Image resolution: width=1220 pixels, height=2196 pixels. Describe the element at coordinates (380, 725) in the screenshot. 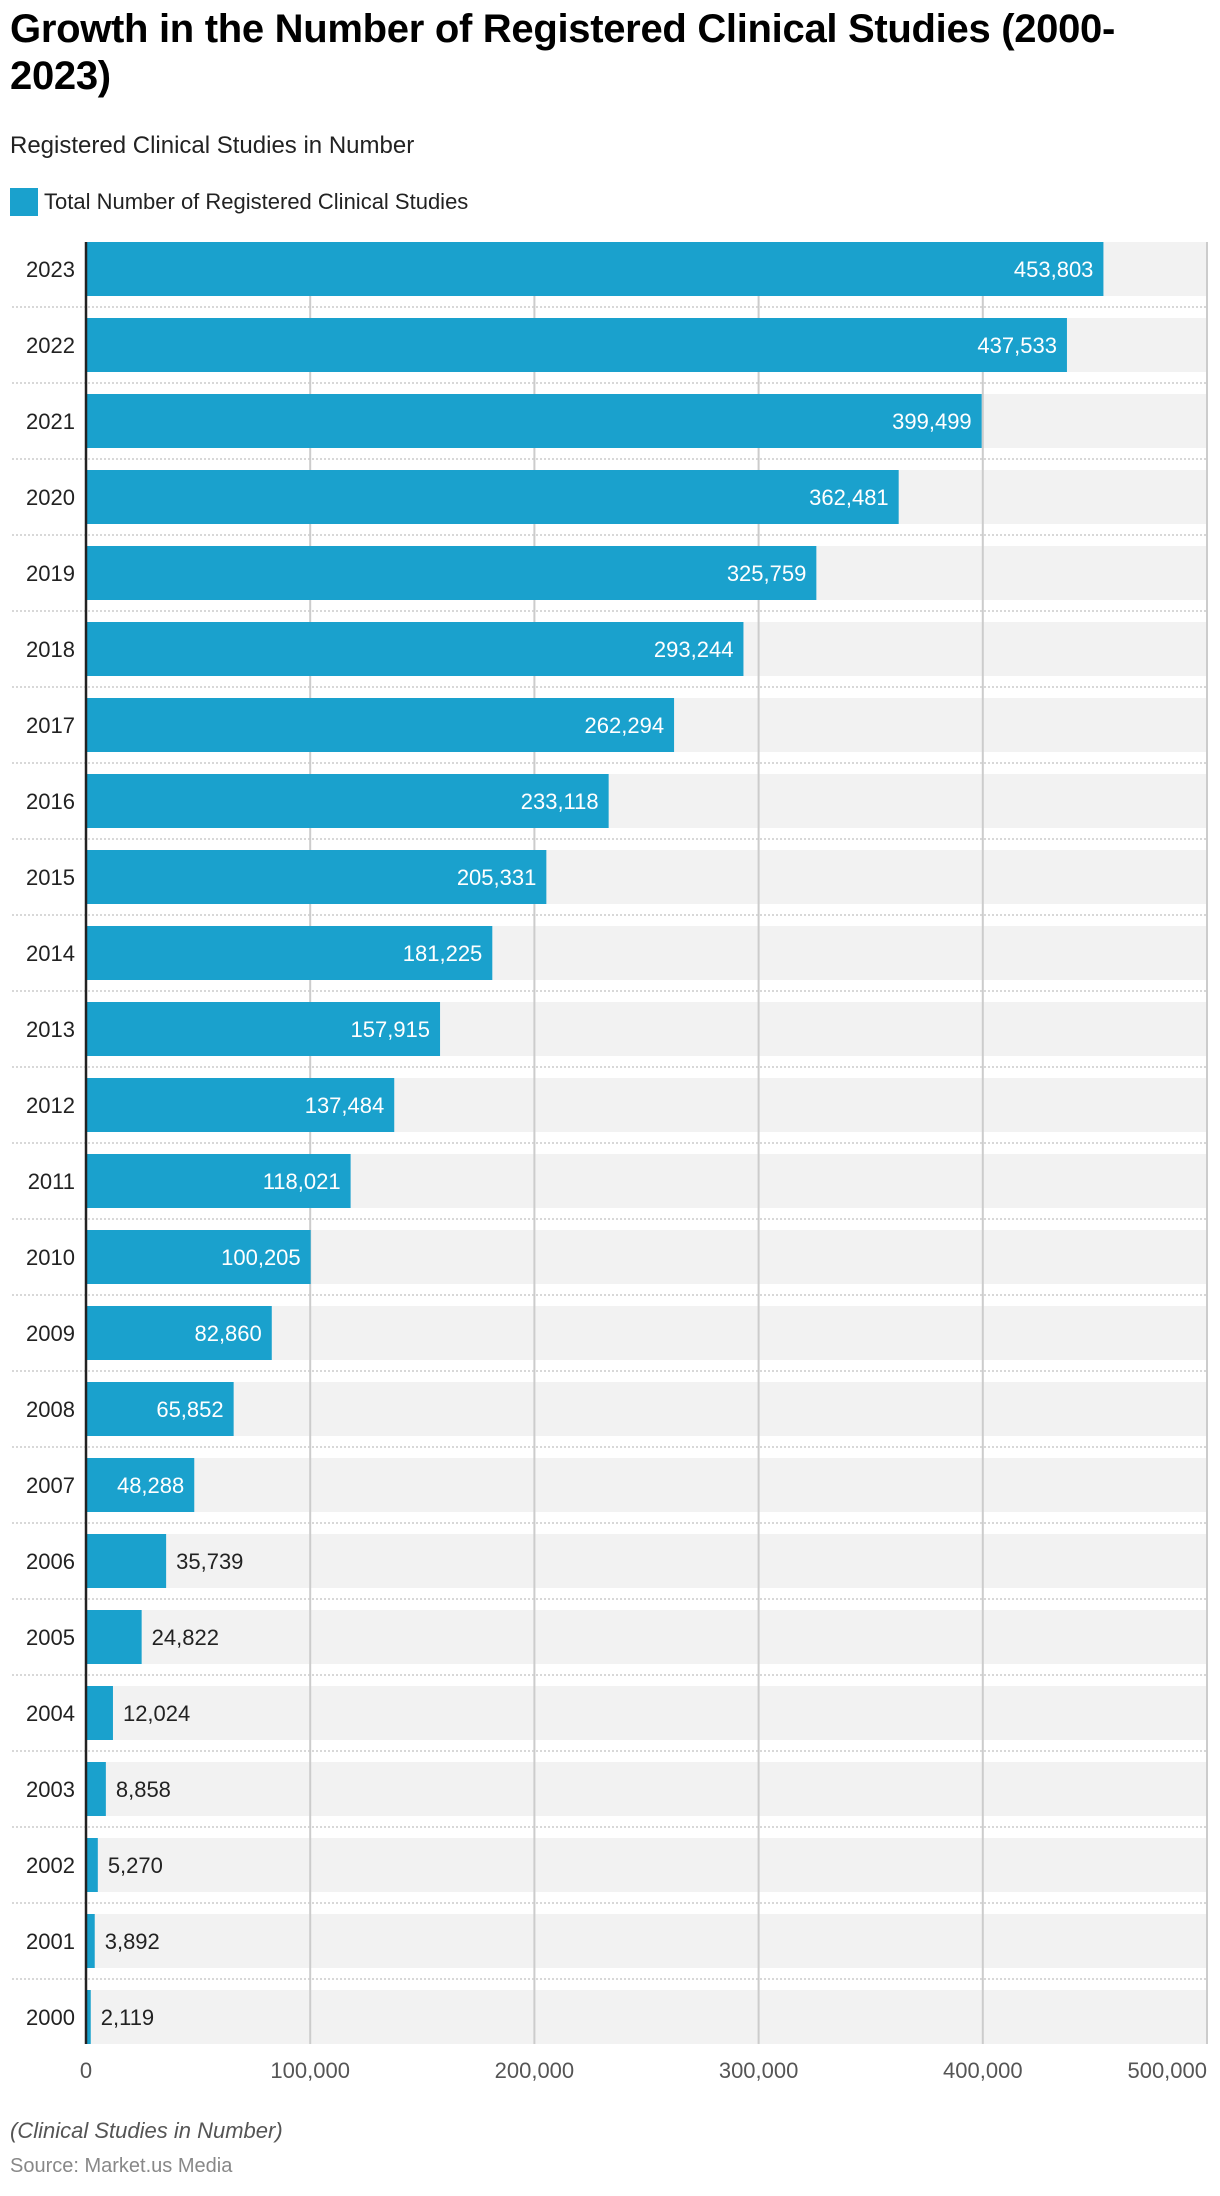

I see `bar-2017` at that location.